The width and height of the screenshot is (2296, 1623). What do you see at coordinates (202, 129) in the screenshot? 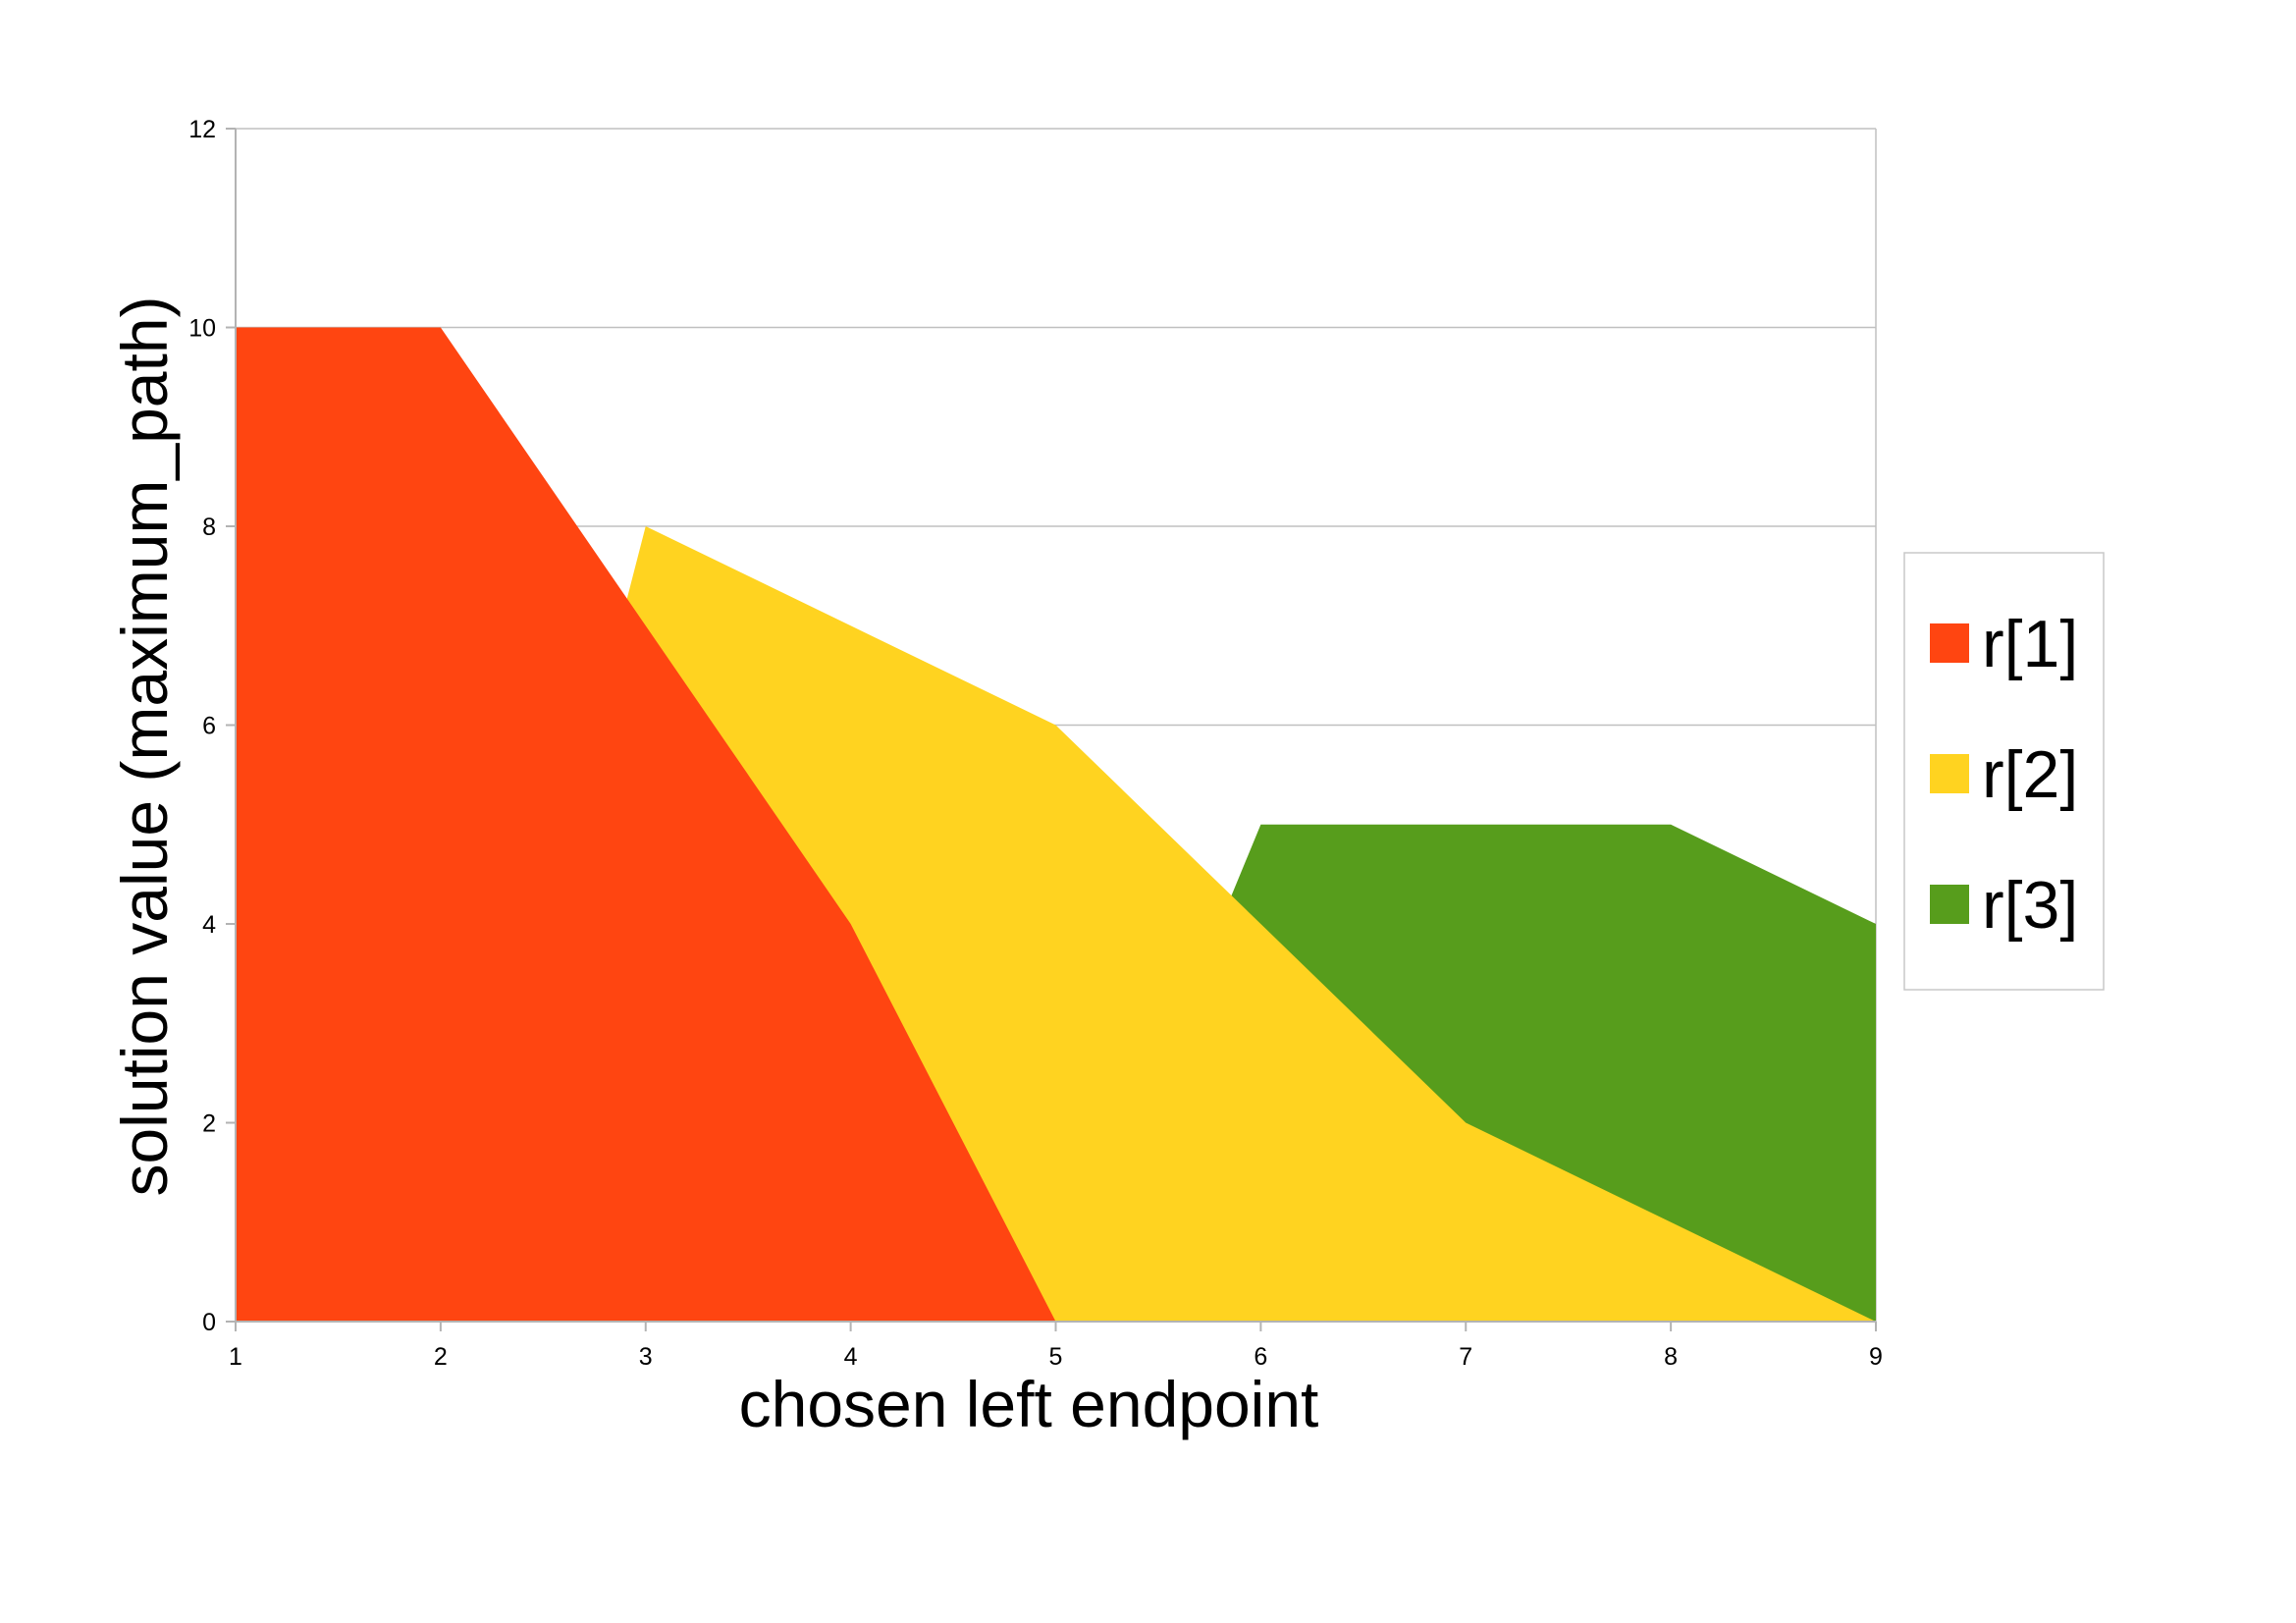
I see `y-tick-label: 12` at bounding box center [202, 129].